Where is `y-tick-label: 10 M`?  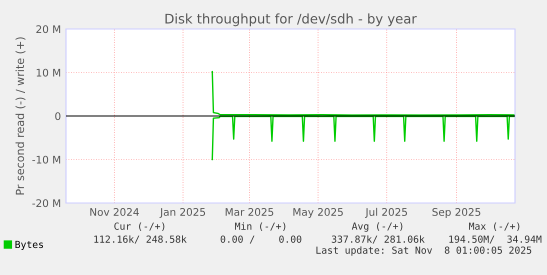
y-tick-label: 10 M is located at coordinates (48, 72).